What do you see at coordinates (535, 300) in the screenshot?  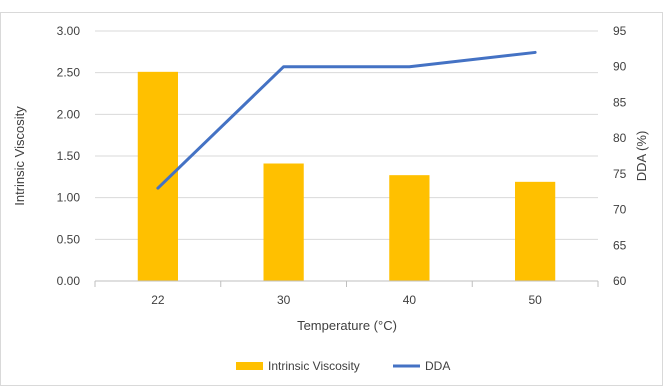 I see `x-tick-label: 50` at bounding box center [535, 300].